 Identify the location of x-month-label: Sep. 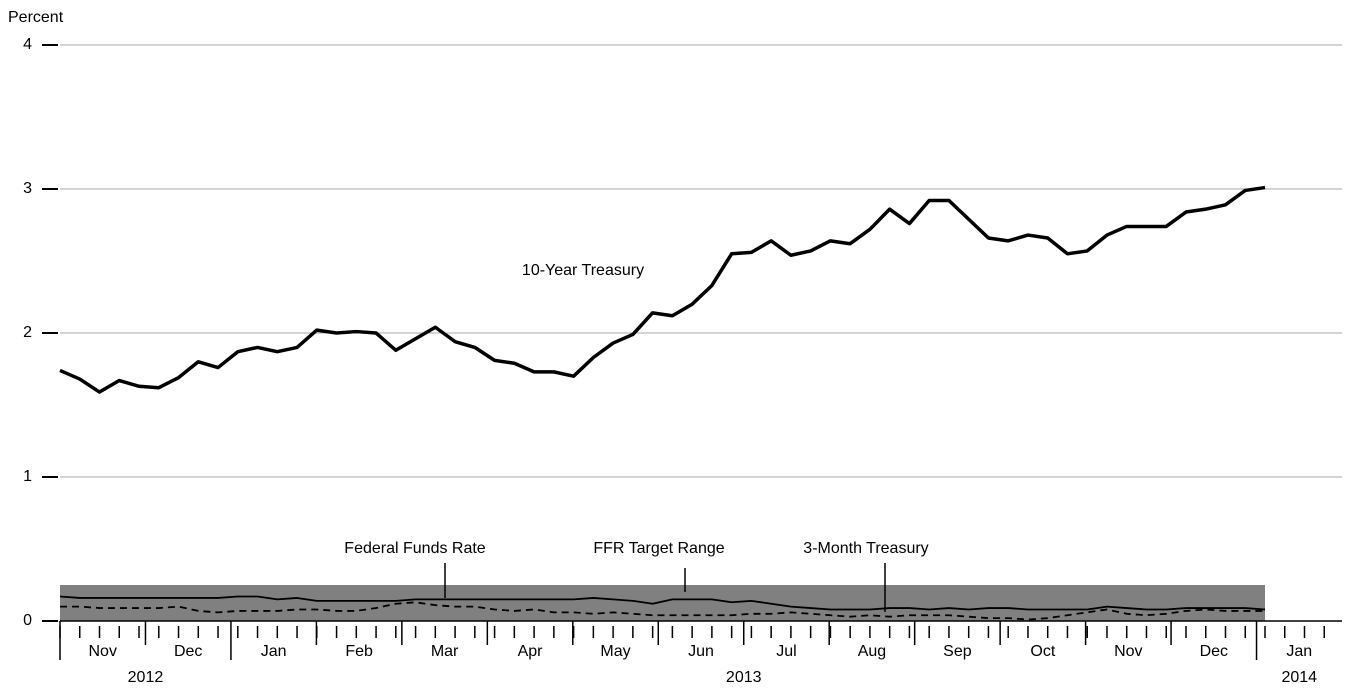
(957, 651).